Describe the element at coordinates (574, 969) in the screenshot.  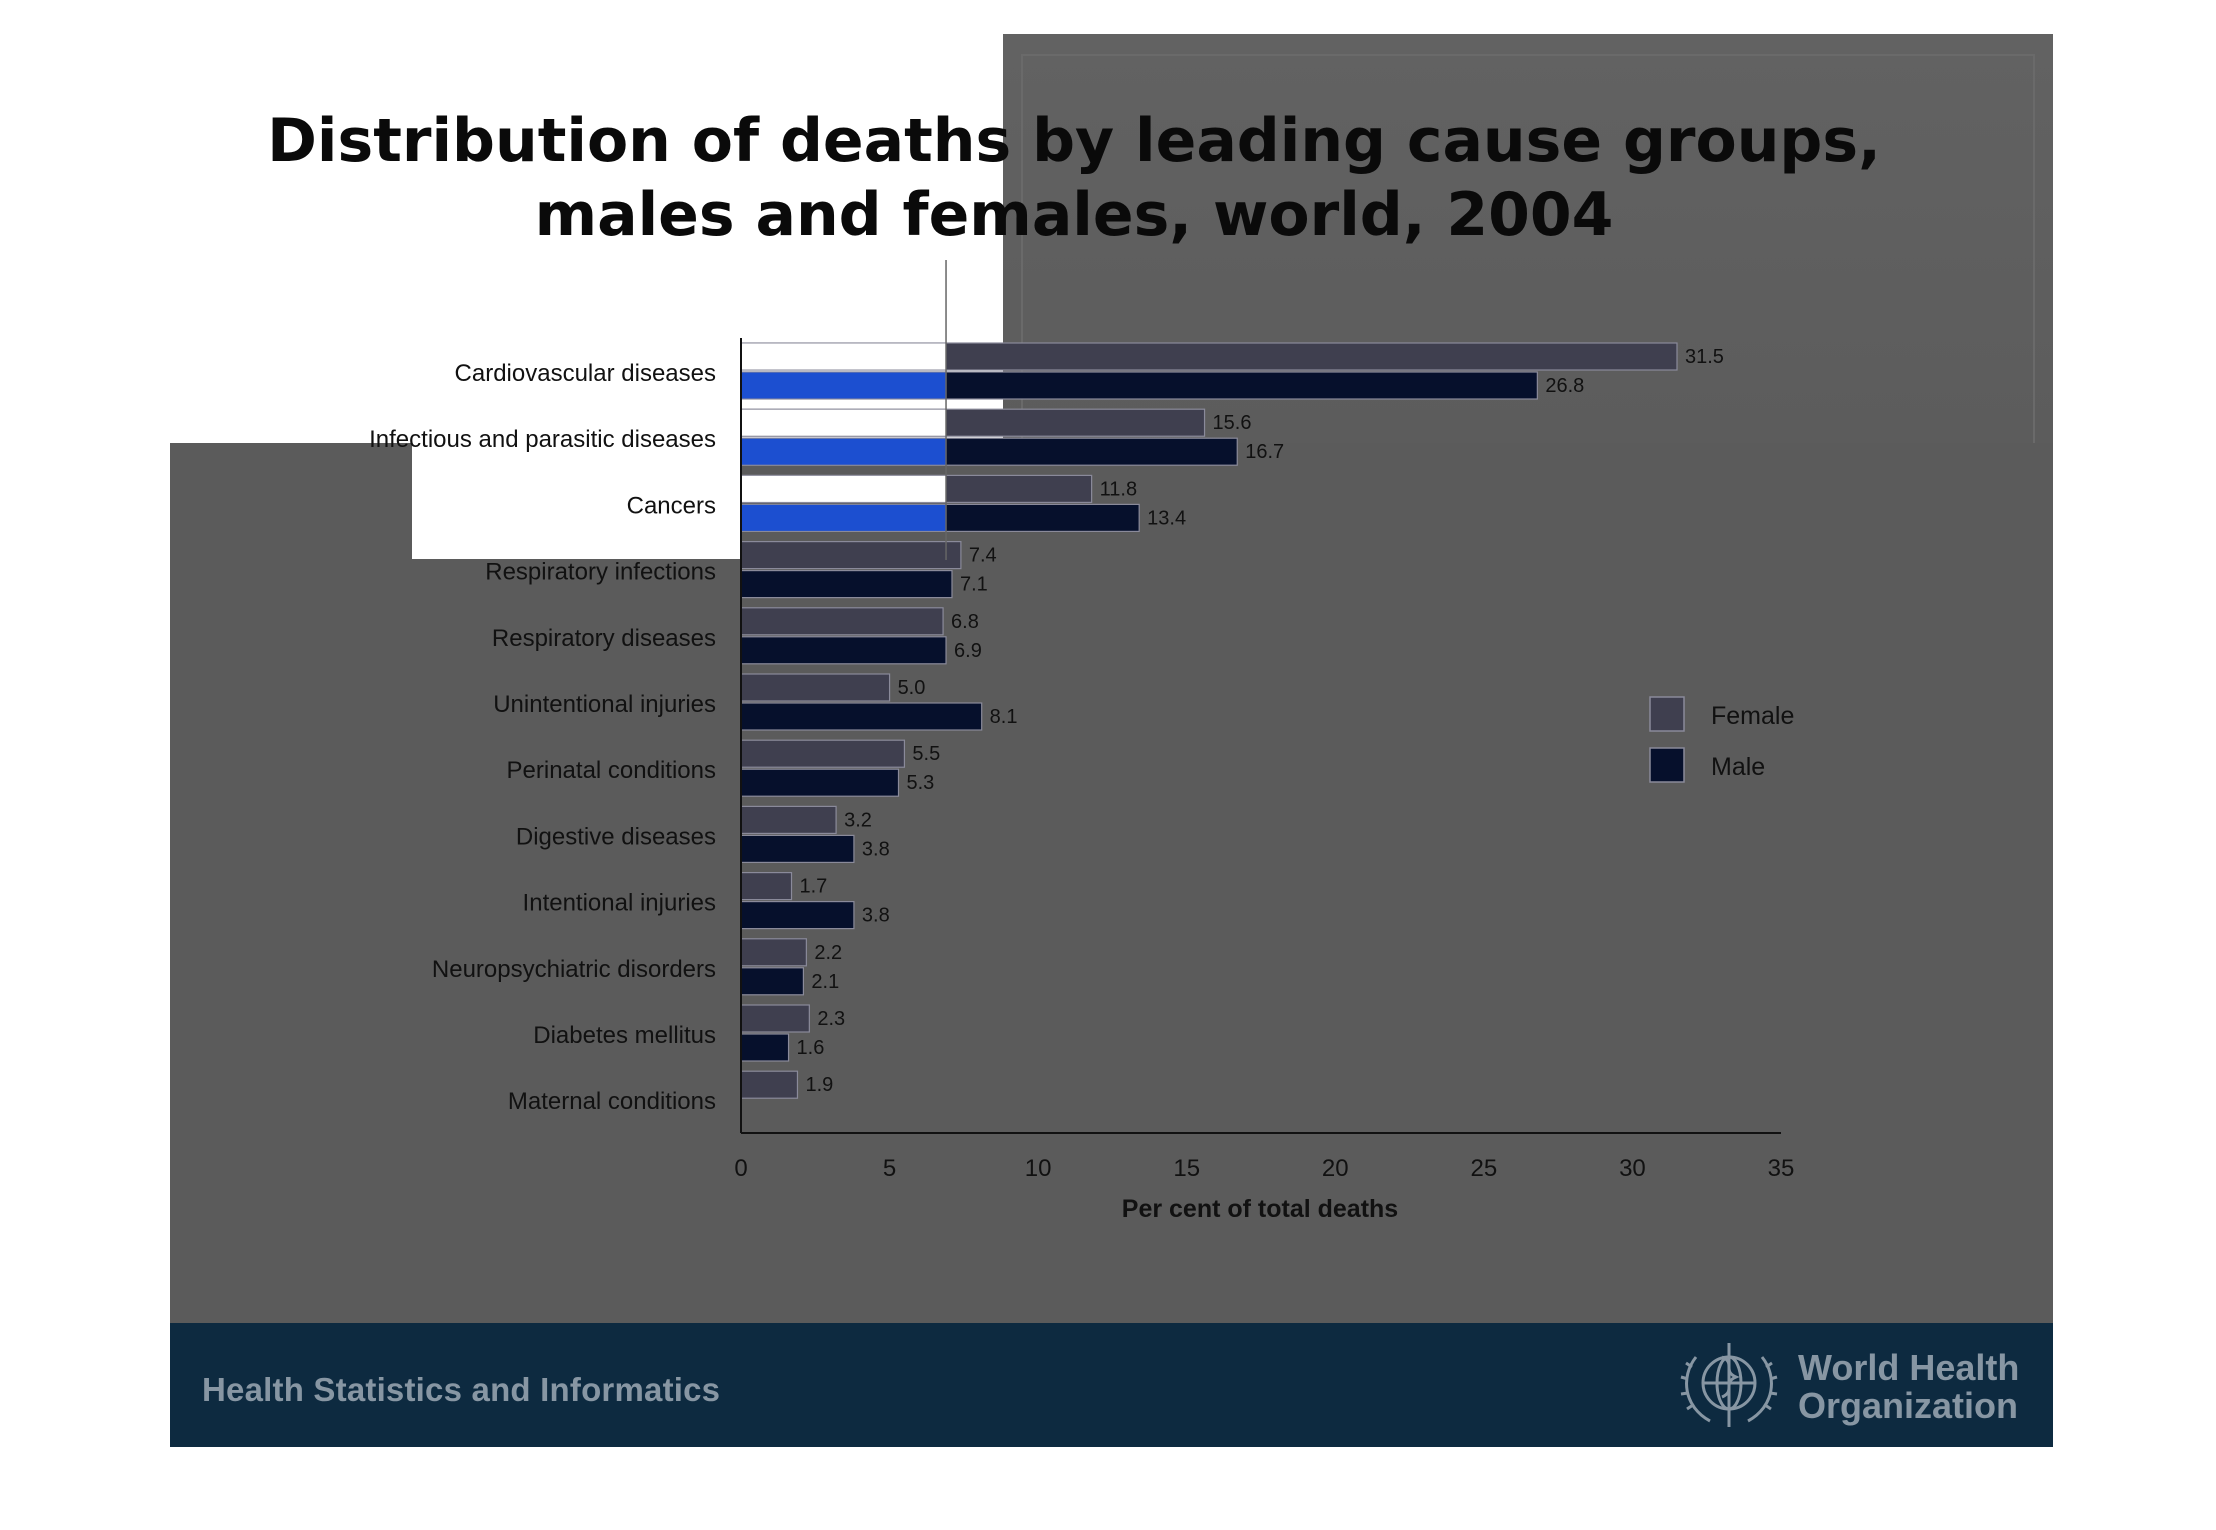
I see `category-label-neuropsychiatric-disorders: Neuropsychiatric disorders` at that location.